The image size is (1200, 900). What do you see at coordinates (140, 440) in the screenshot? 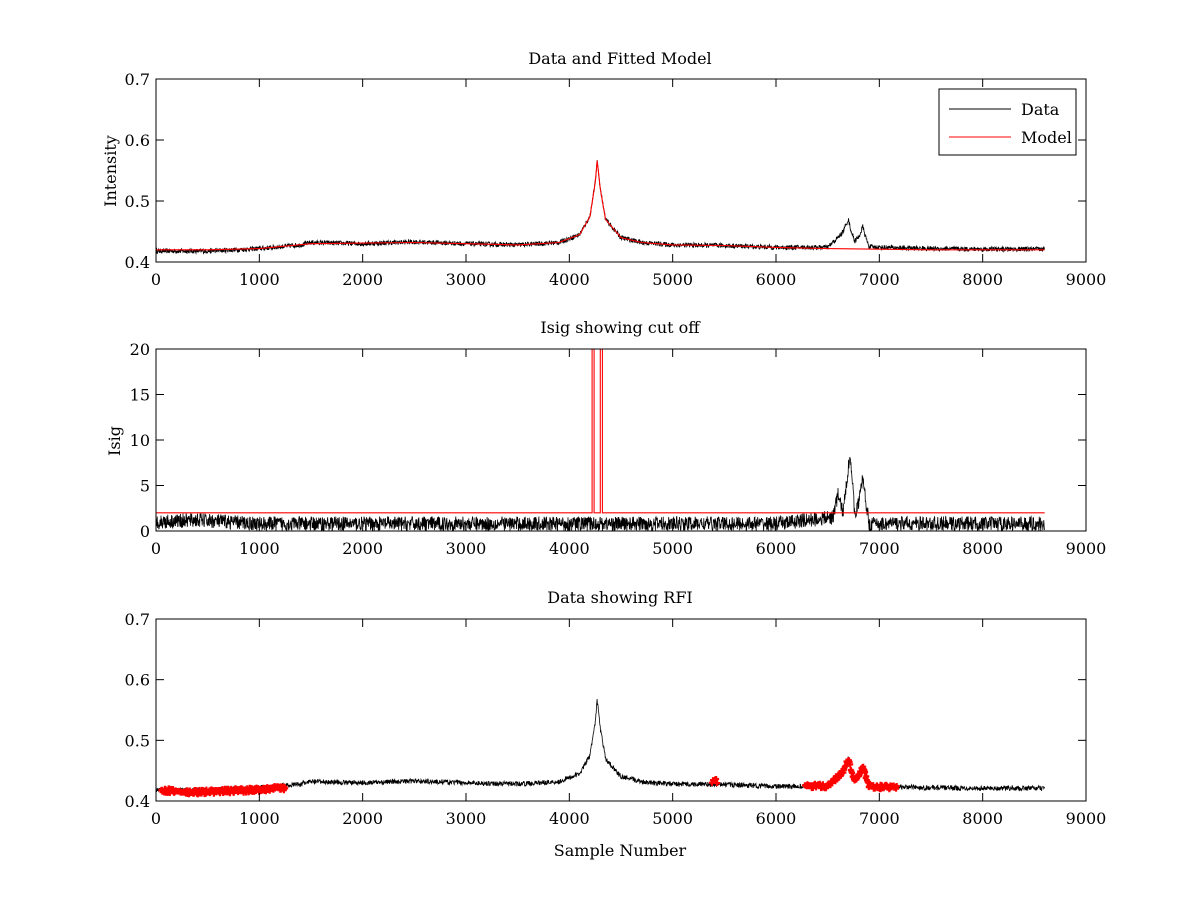
I see `y-tick-label: 10` at bounding box center [140, 440].